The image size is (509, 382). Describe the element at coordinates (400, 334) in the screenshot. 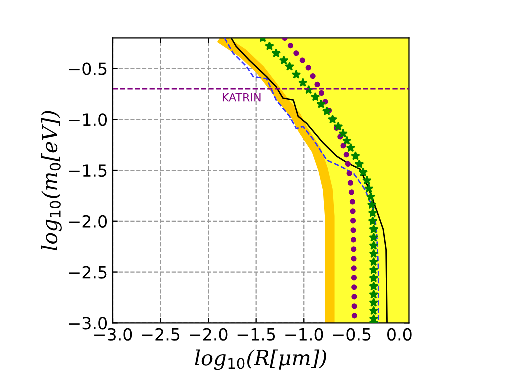

I see `x-tick-label: 0.0` at that location.